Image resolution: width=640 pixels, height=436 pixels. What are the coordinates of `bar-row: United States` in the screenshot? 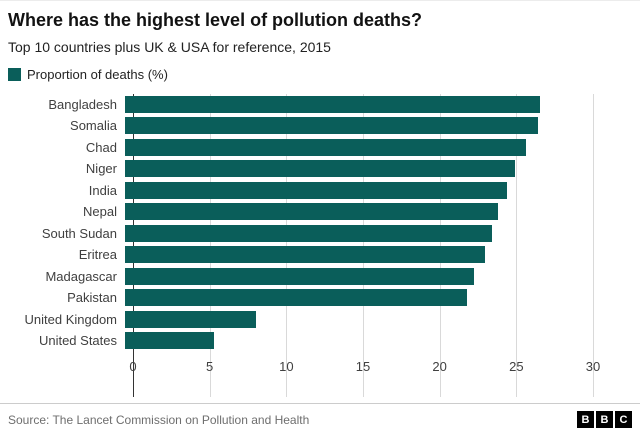 It's located at (320, 341).